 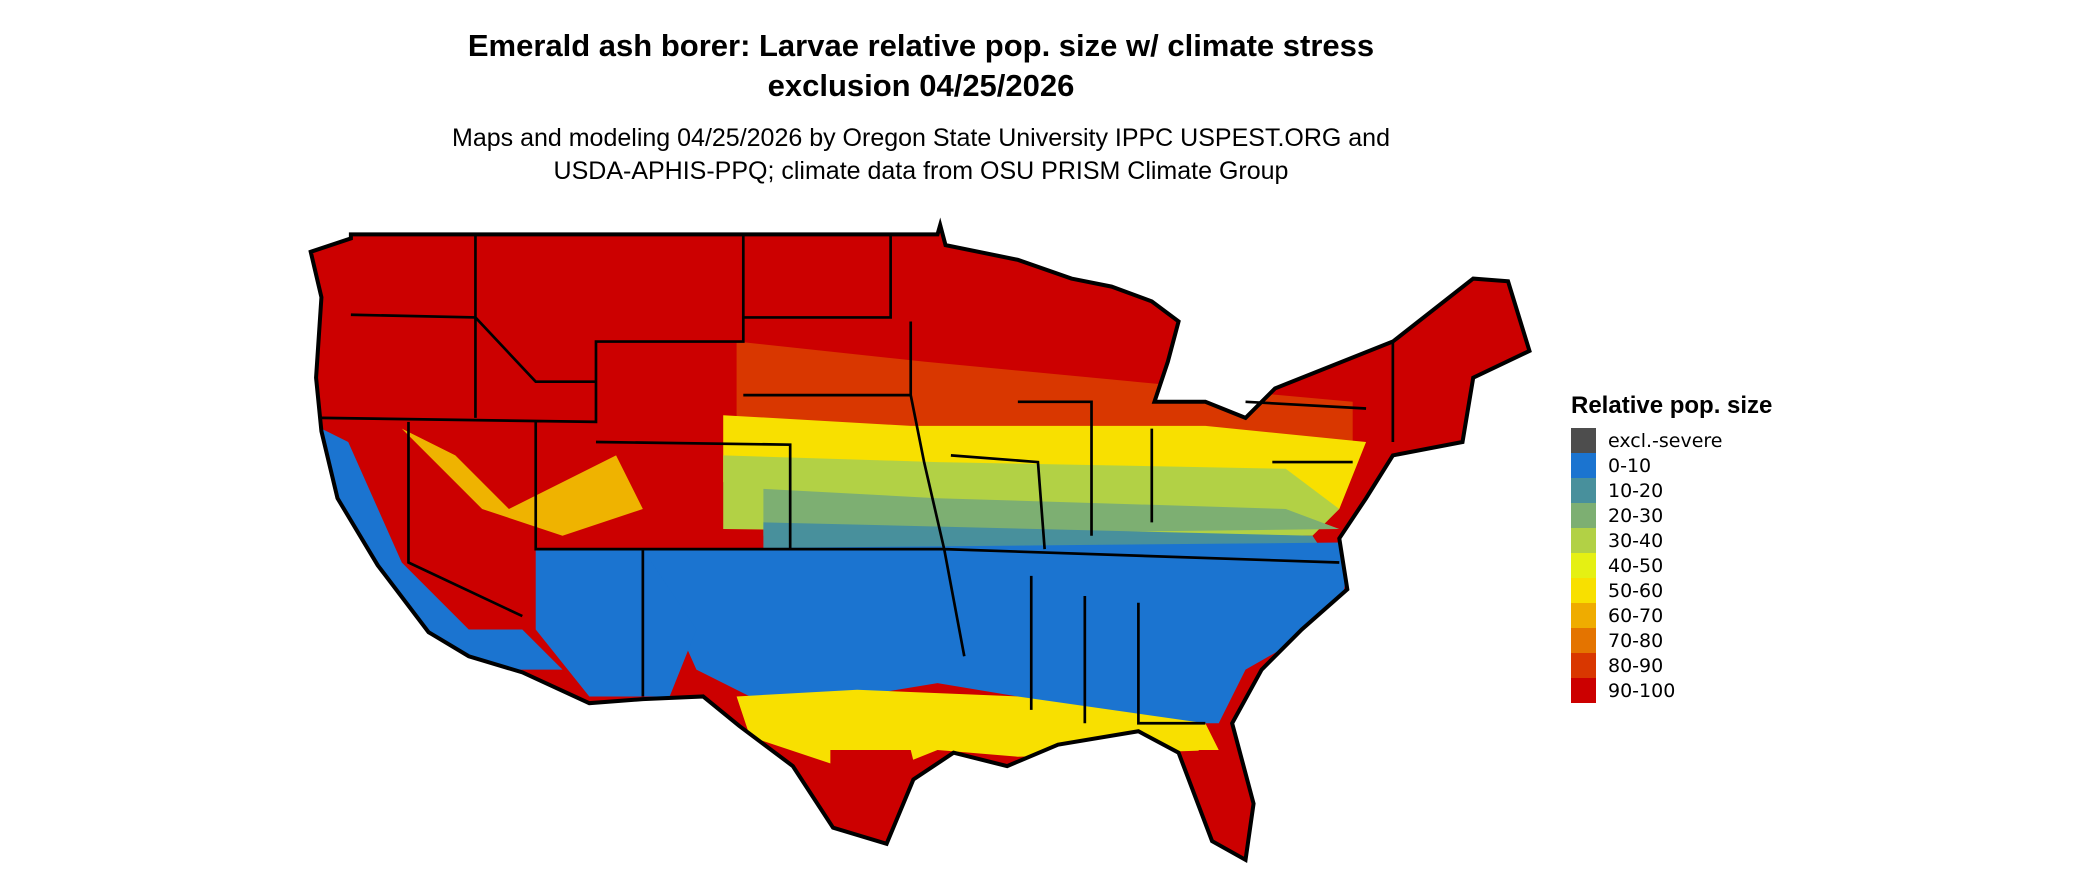 I want to click on legend-label: 60-70, so click(x=1636, y=615).